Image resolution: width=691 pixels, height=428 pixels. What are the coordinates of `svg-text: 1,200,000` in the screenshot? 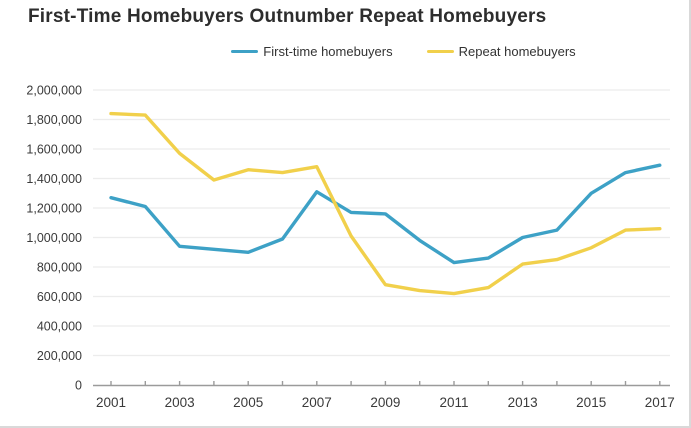 It's located at (54, 209).